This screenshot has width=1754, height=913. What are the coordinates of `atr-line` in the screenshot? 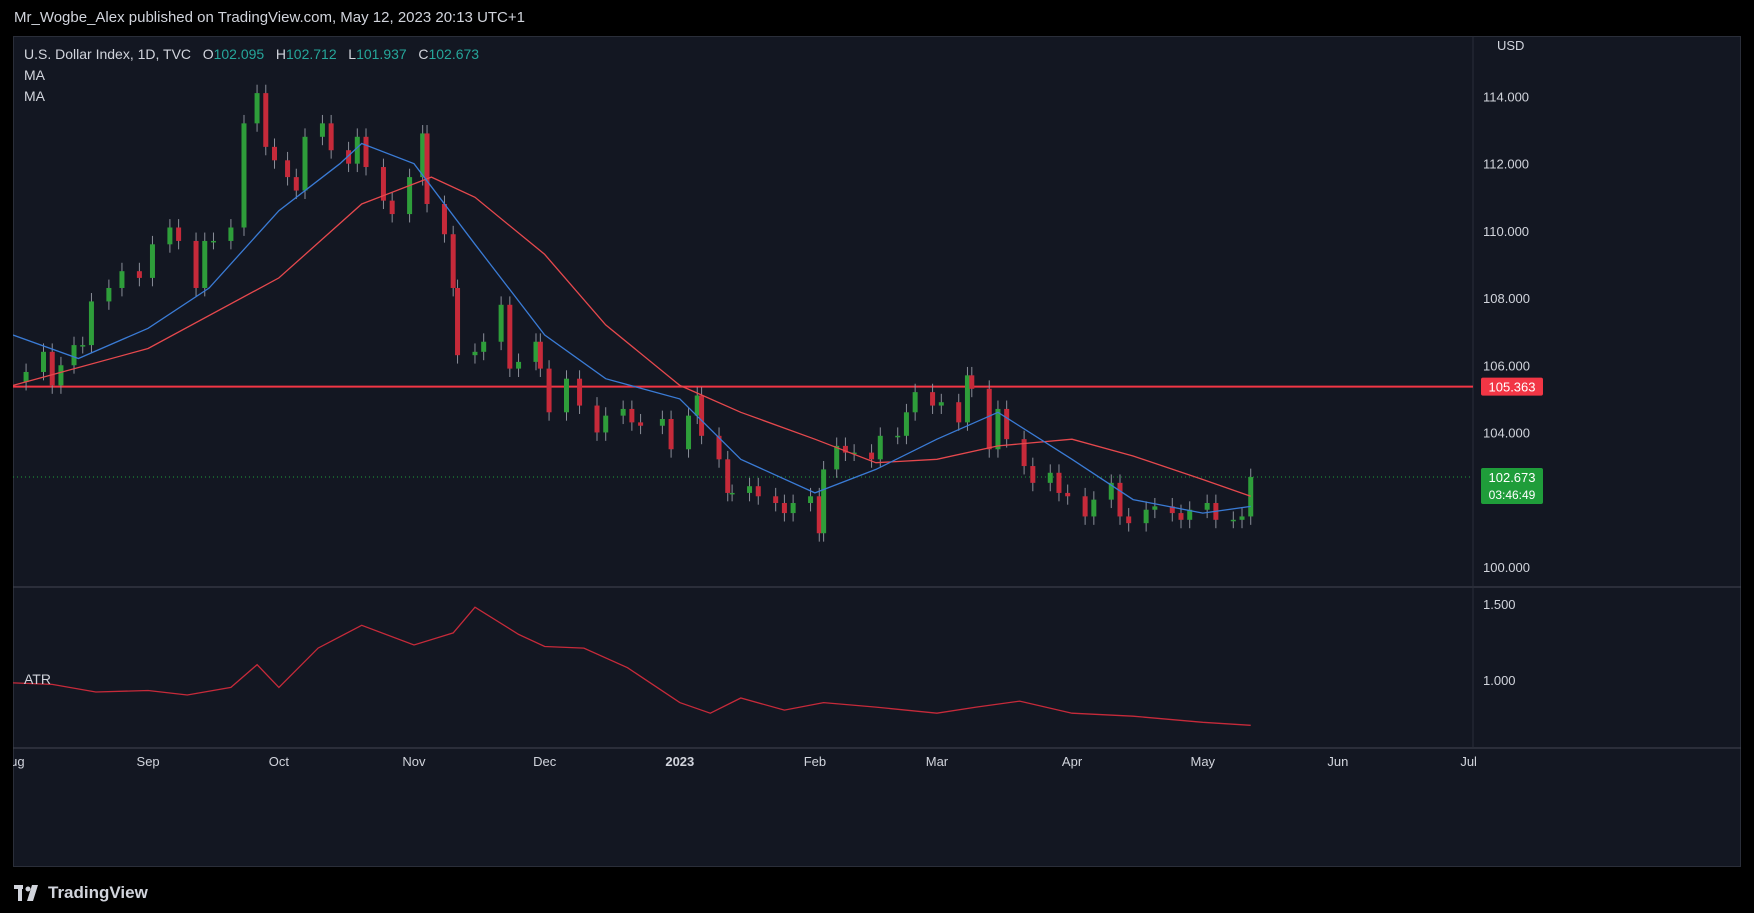 It's located at (632, 666).